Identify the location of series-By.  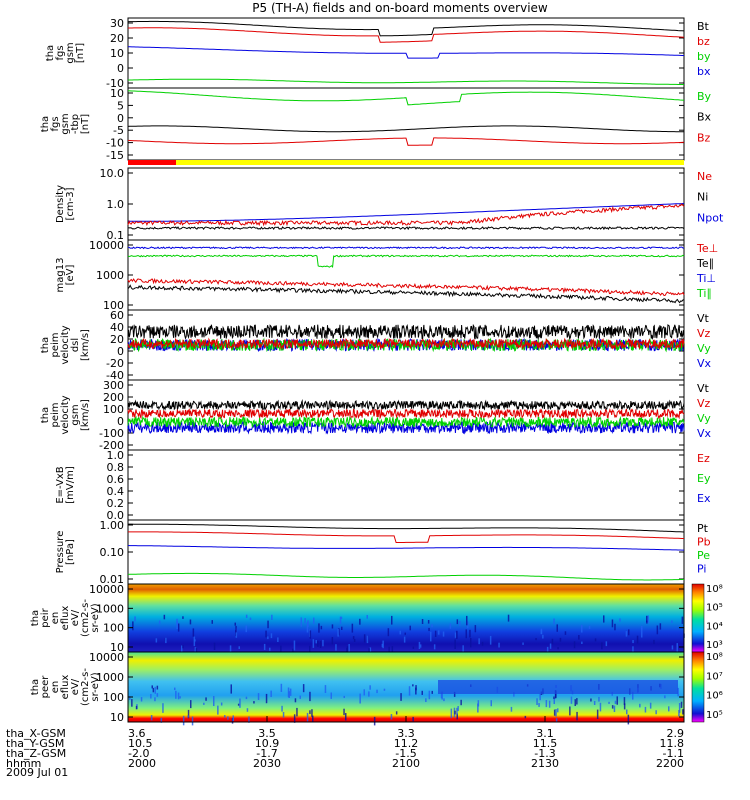
(406, 98).